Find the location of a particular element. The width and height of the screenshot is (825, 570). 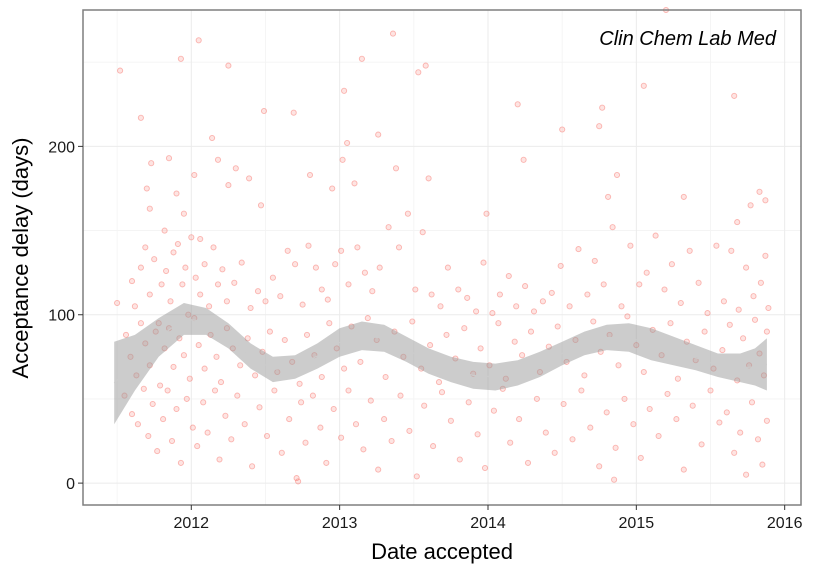

x-tick-label: 2012 is located at coordinates (191, 523).